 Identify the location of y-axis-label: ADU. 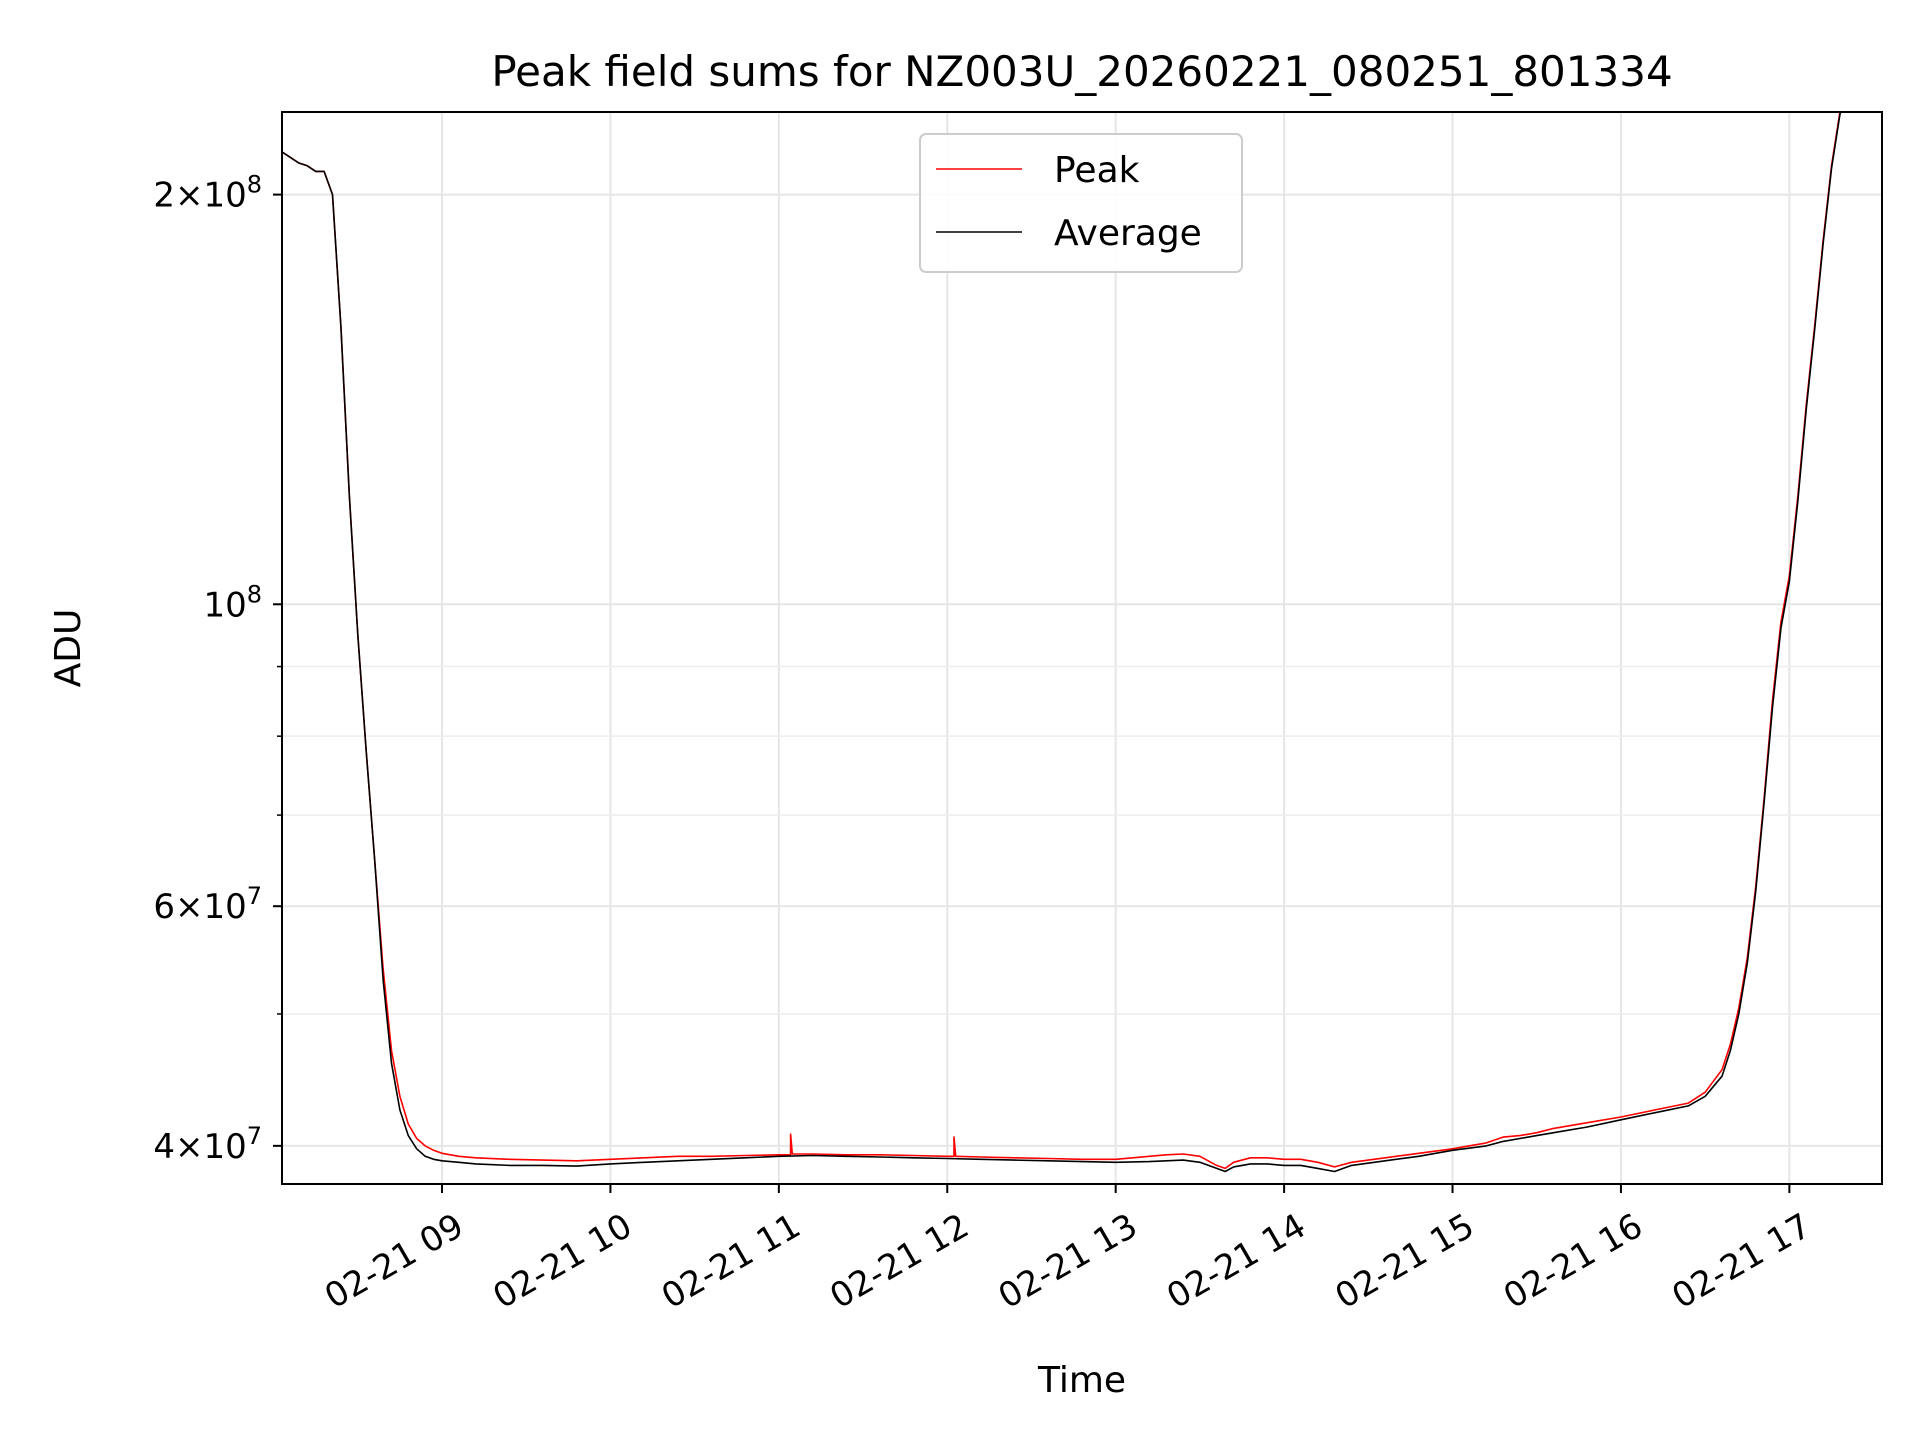
(68, 648).